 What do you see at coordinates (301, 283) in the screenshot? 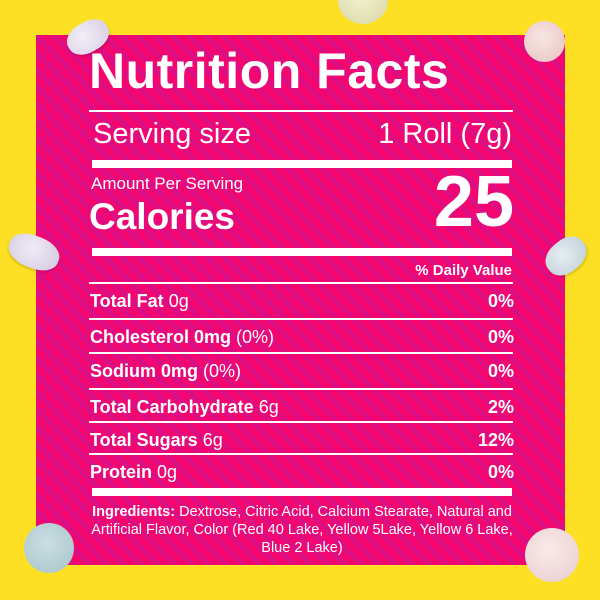
I see `dv-divider` at bounding box center [301, 283].